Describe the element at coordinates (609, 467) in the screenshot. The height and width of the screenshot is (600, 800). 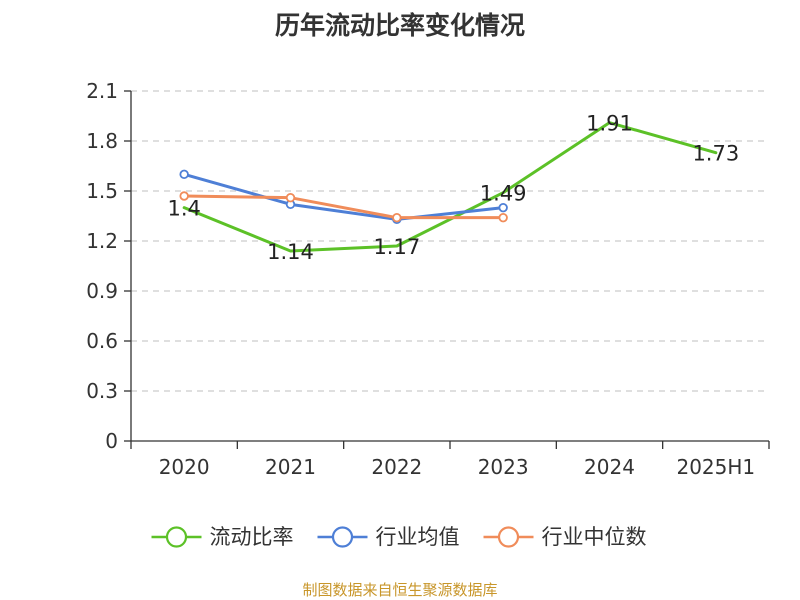
I see `x-tick-label: 2024` at that location.